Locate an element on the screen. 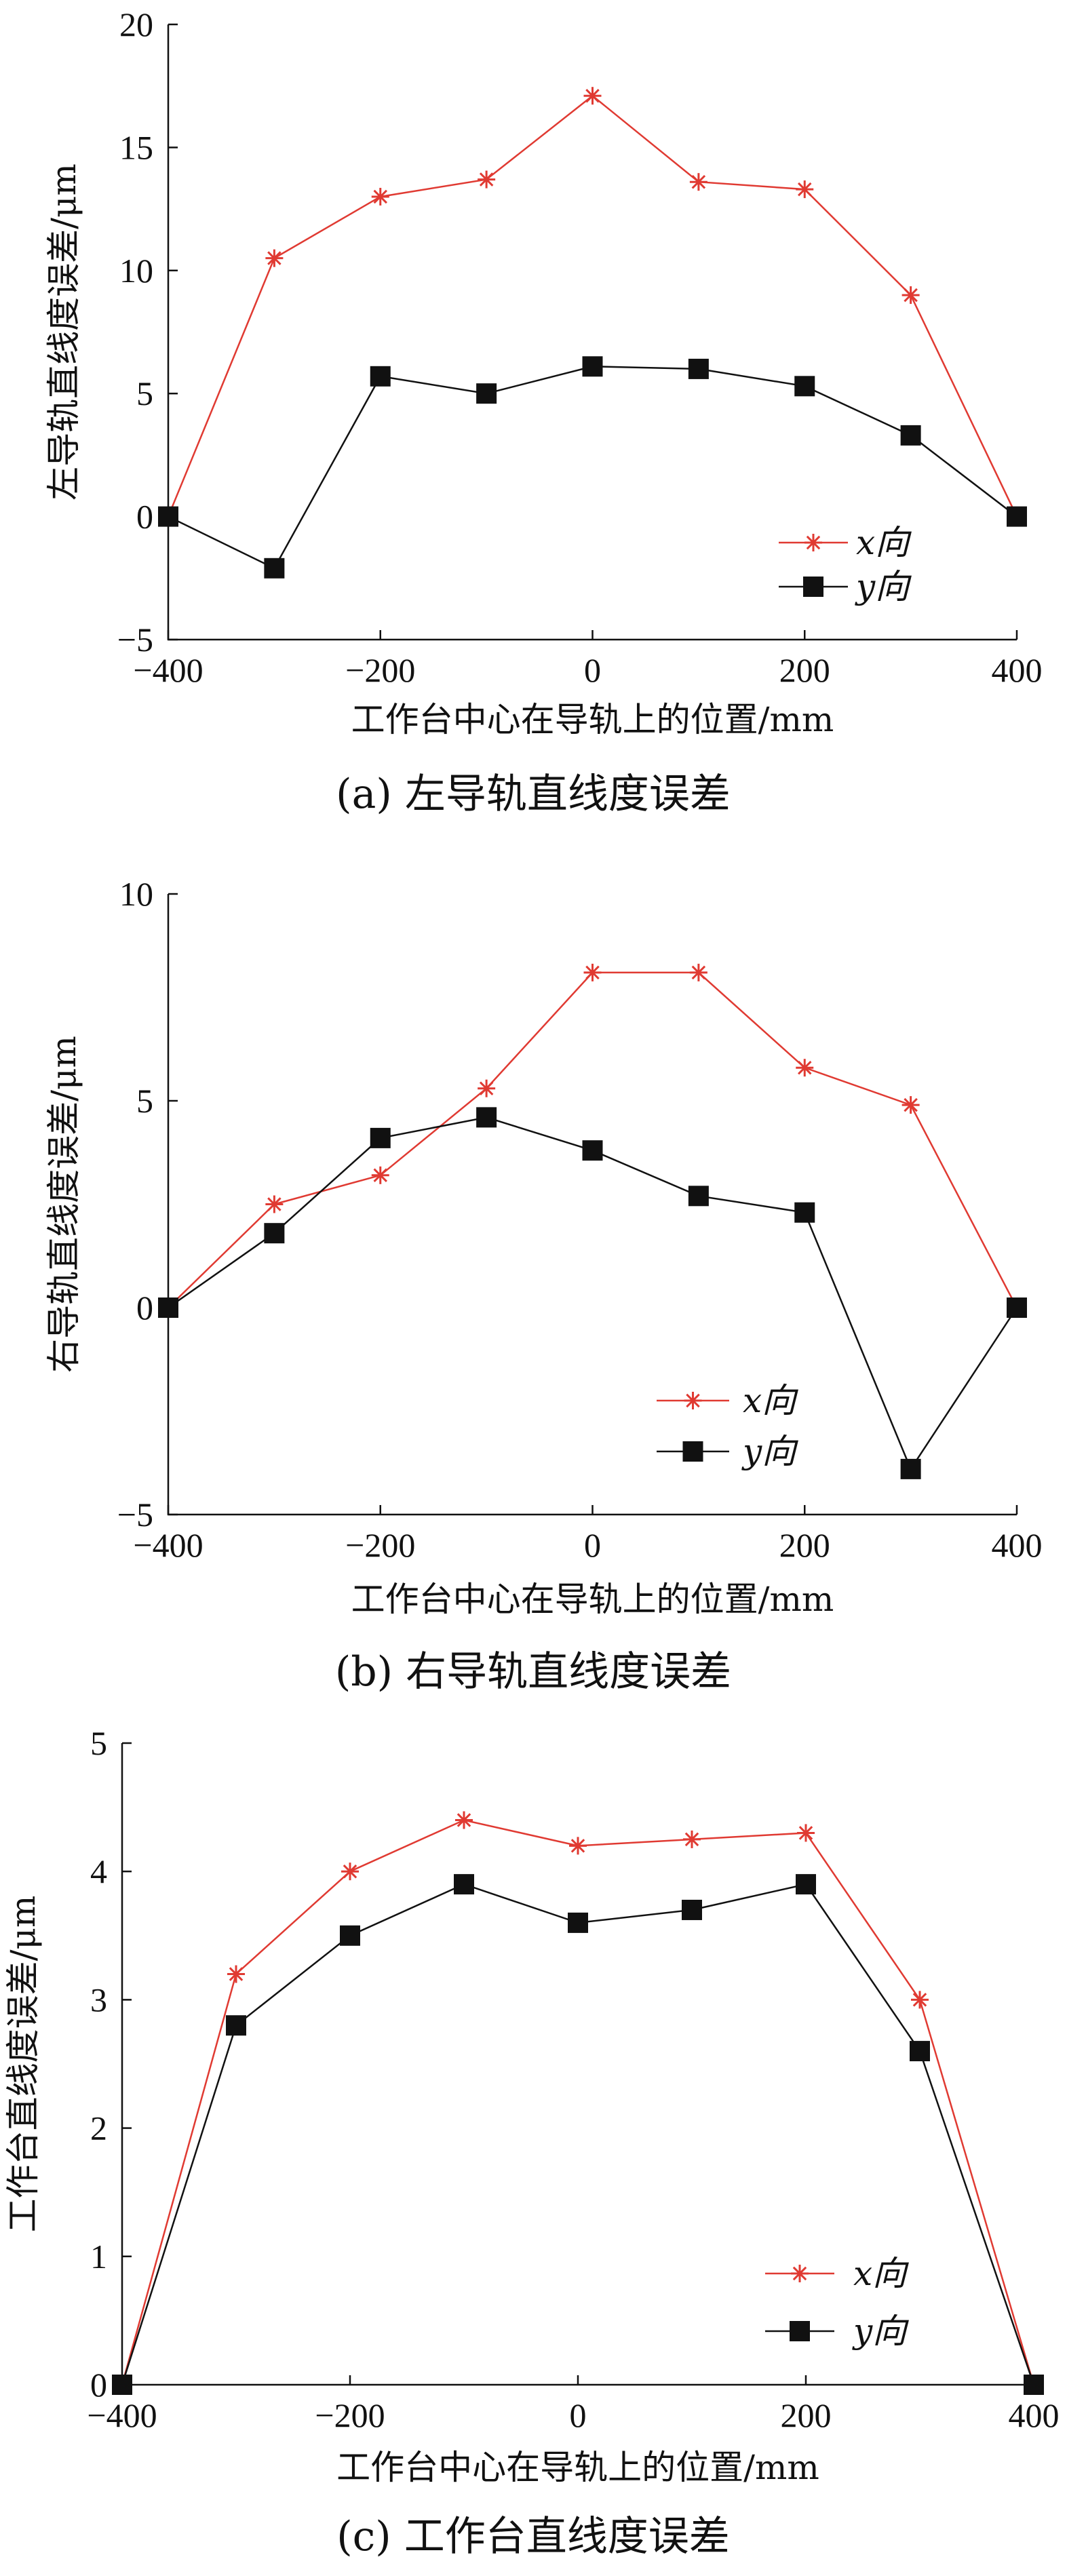  chart-c-ytick-label: 5 is located at coordinates (99, 1743).